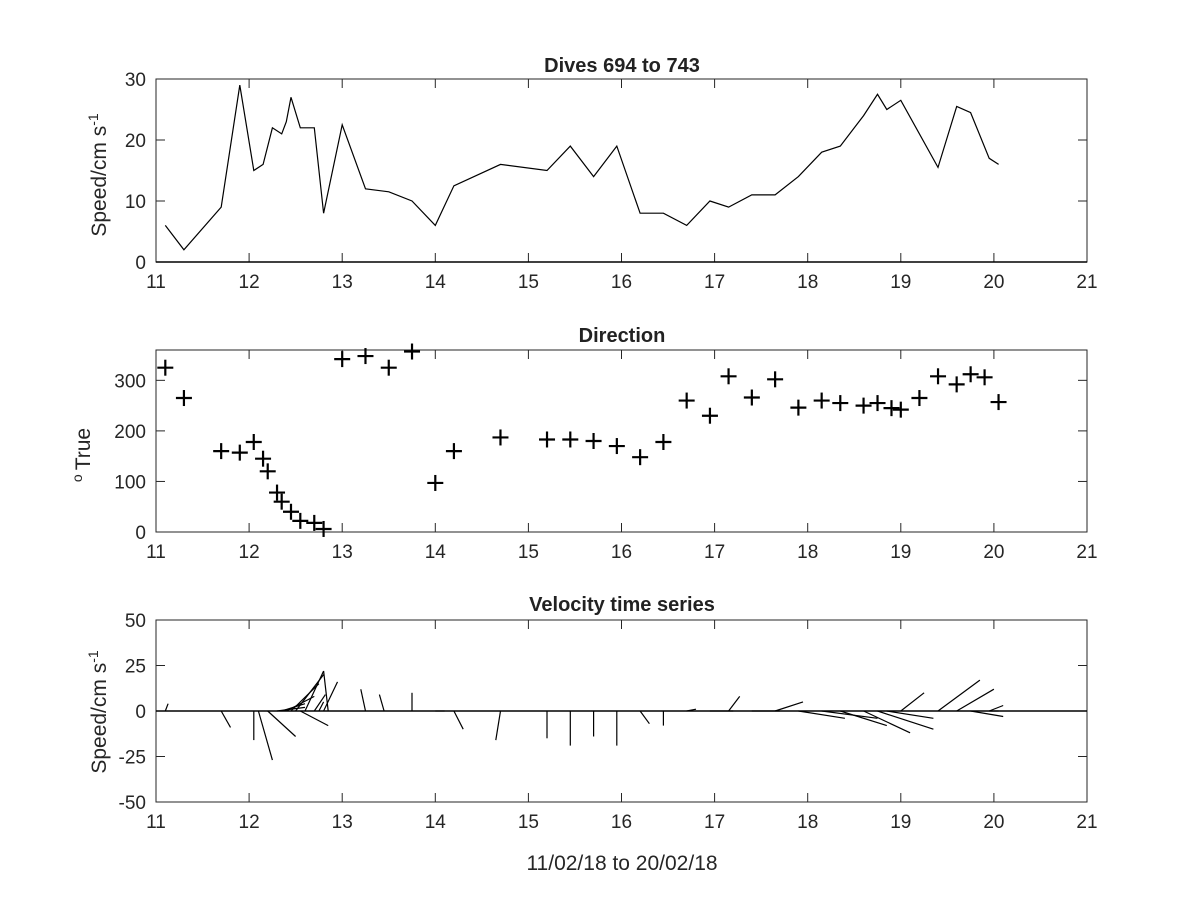 This screenshot has width=1200, height=900. I want to click on x-tick-label: 14, so click(436, 282).